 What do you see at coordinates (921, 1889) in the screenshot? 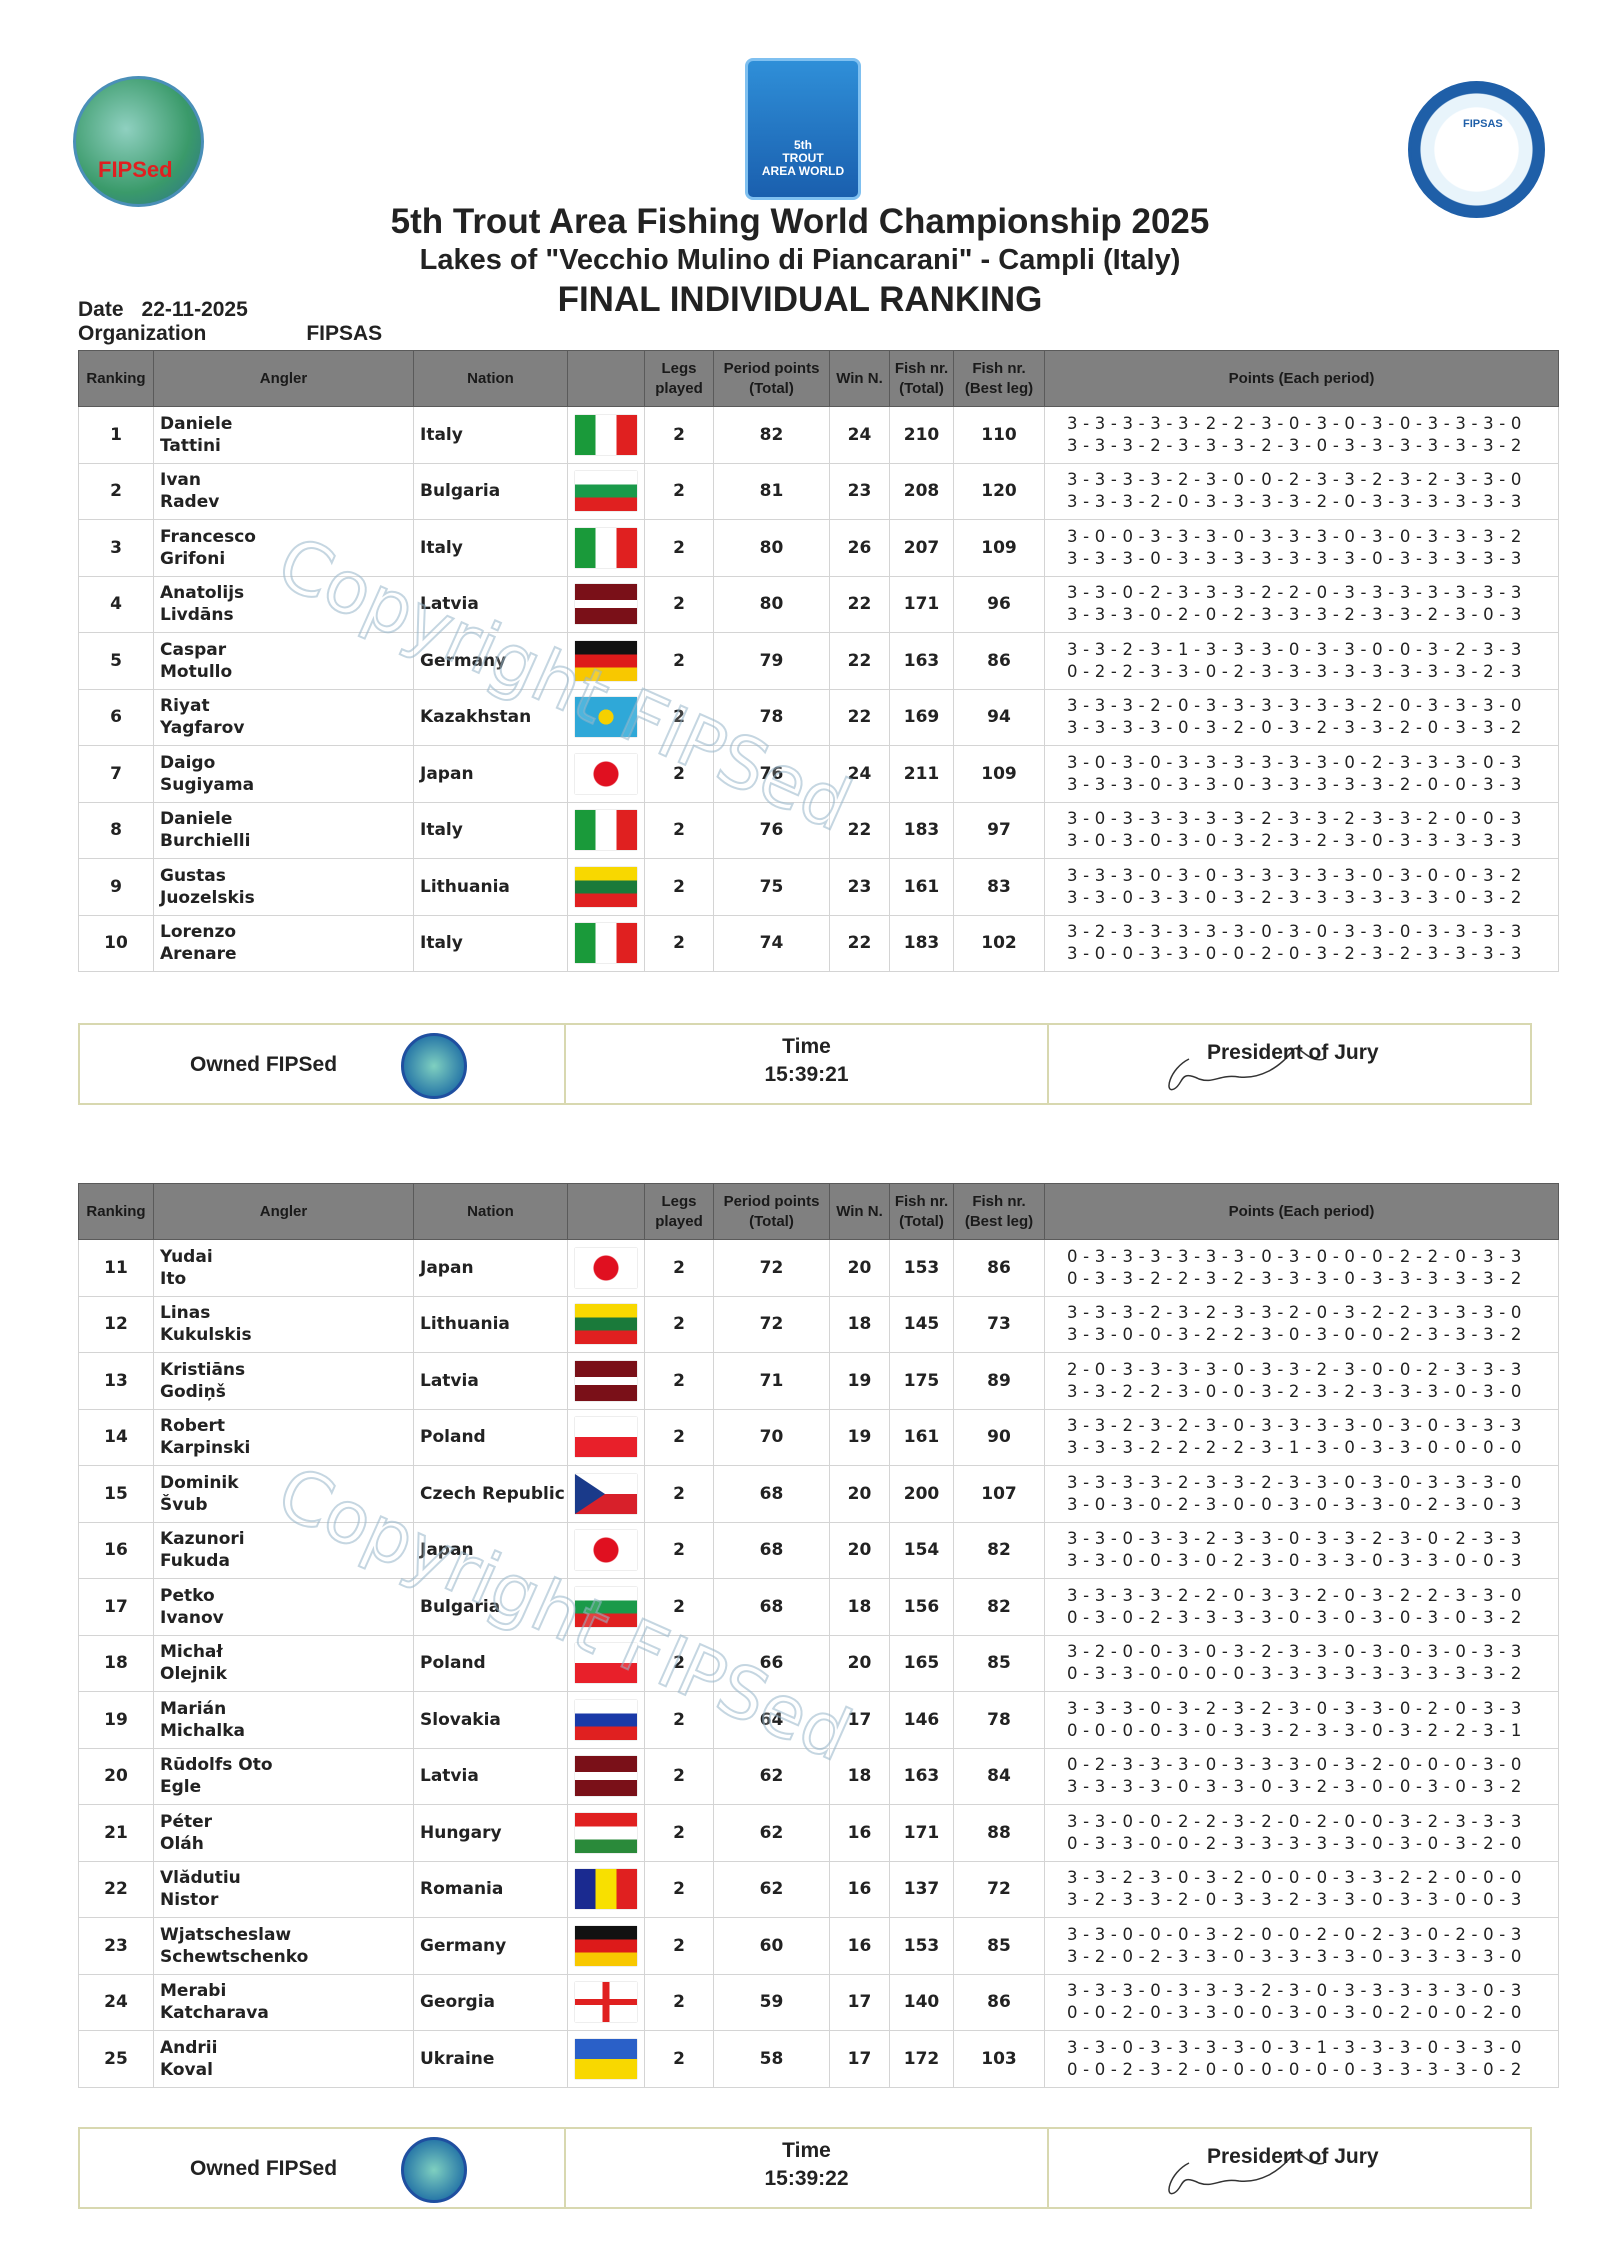
I see `fish-total: 137` at bounding box center [921, 1889].